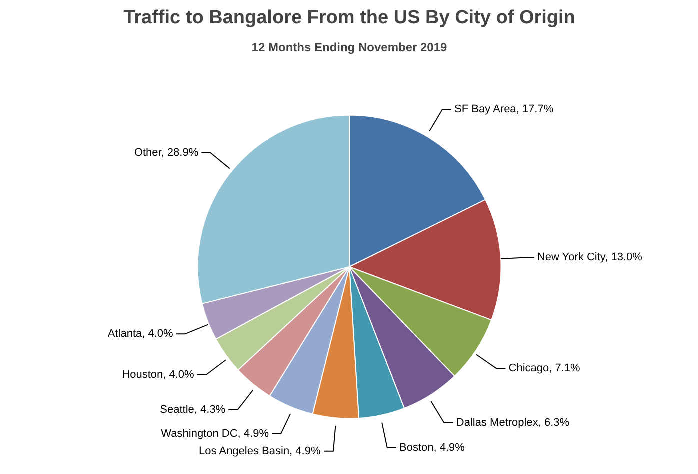 The width and height of the screenshot is (698, 474). Describe the element at coordinates (166, 153) in the screenshot. I see `slice-label: Other, 28.9%` at that location.